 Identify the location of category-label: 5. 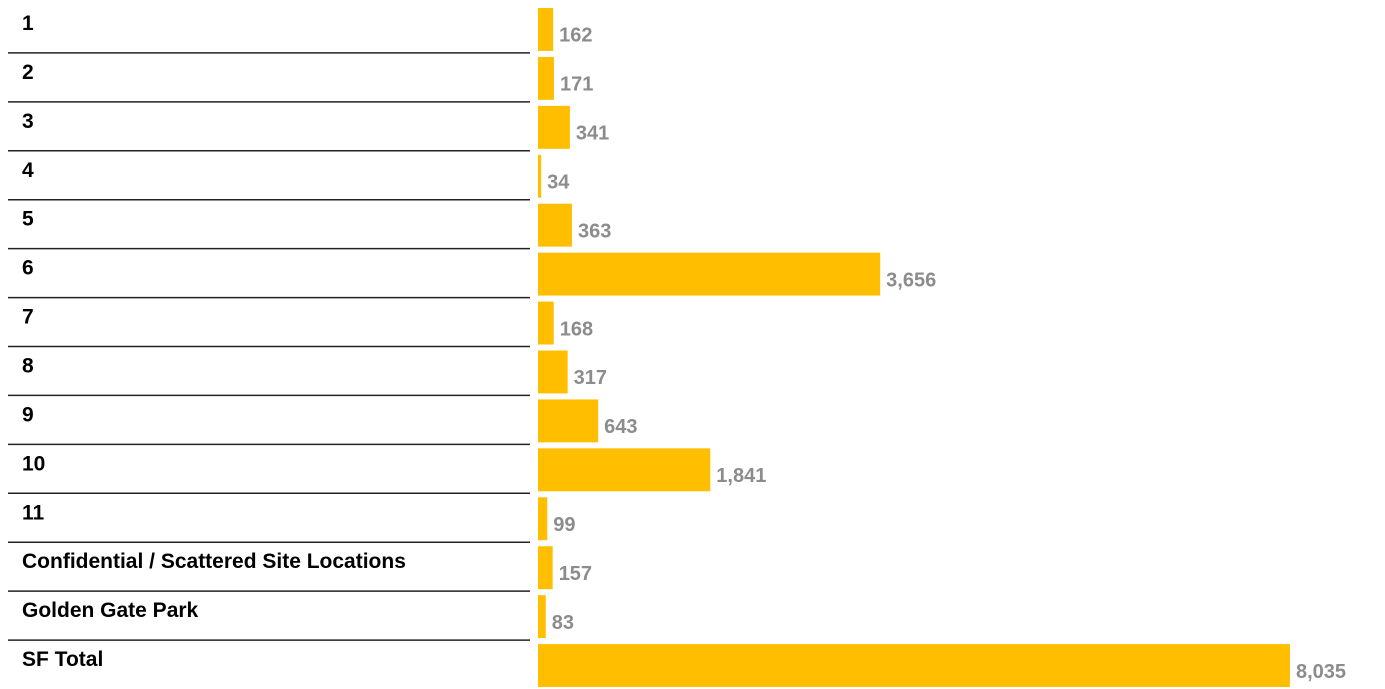
(28, 219).